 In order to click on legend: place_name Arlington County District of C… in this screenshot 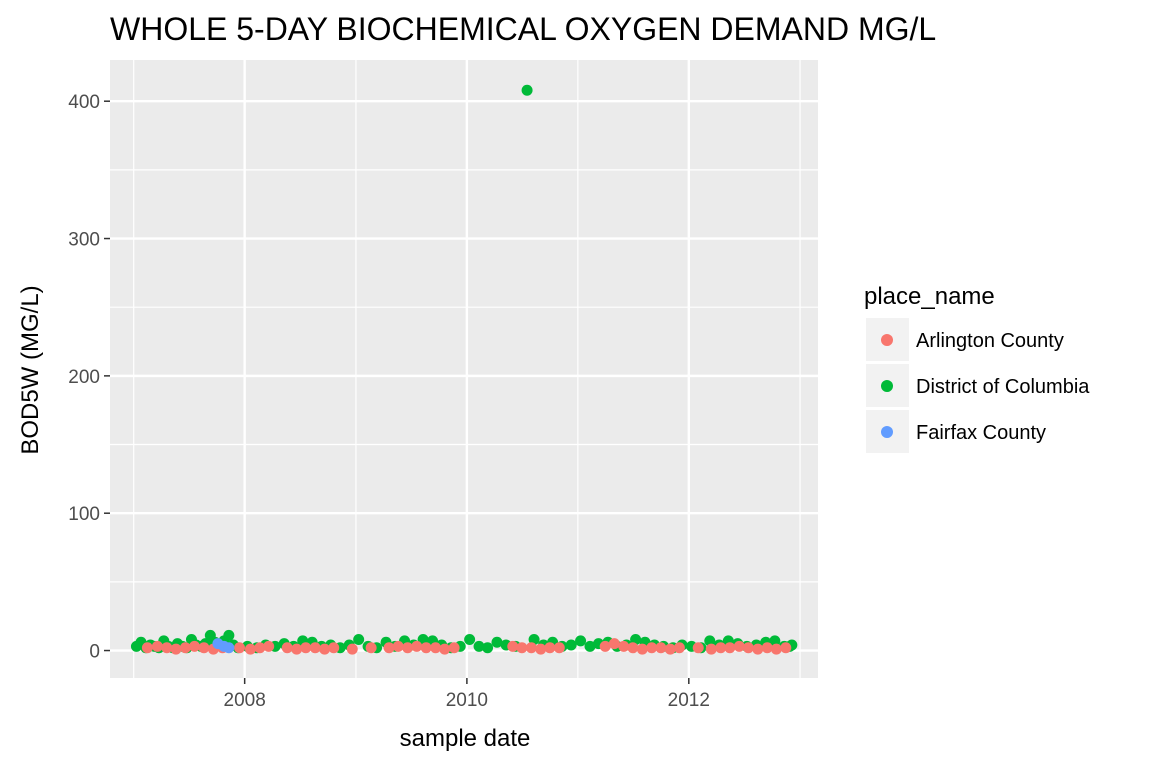, I will do `click(977, 368)`.